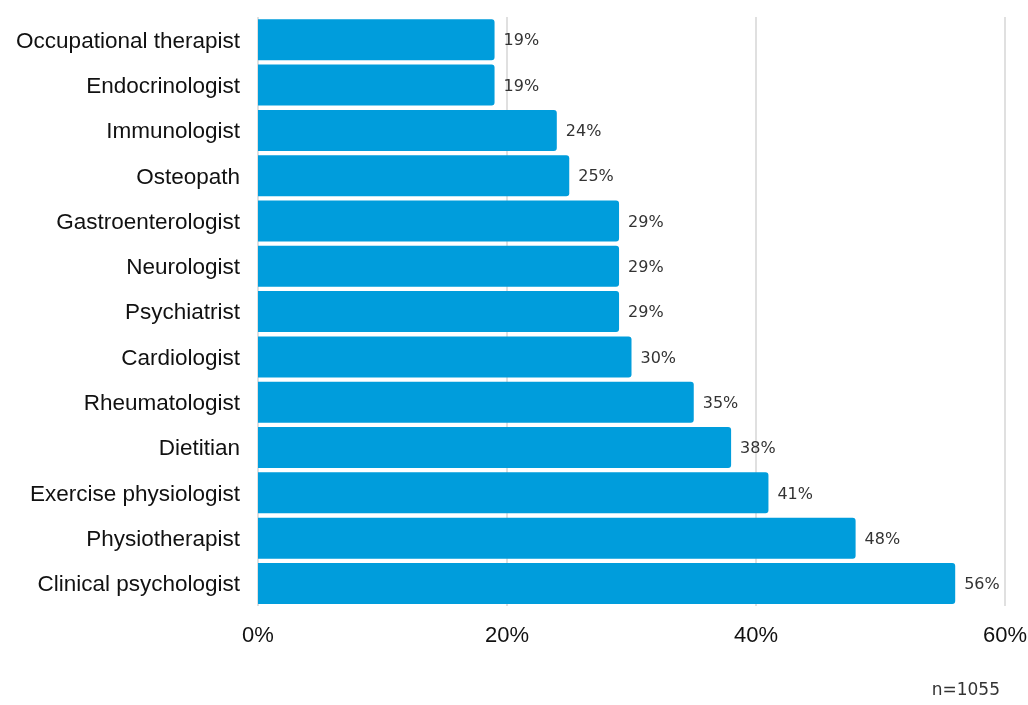  Describe the element at coordinates (882, 538) in the screenshot. I see `data-label: 48%` at that location.